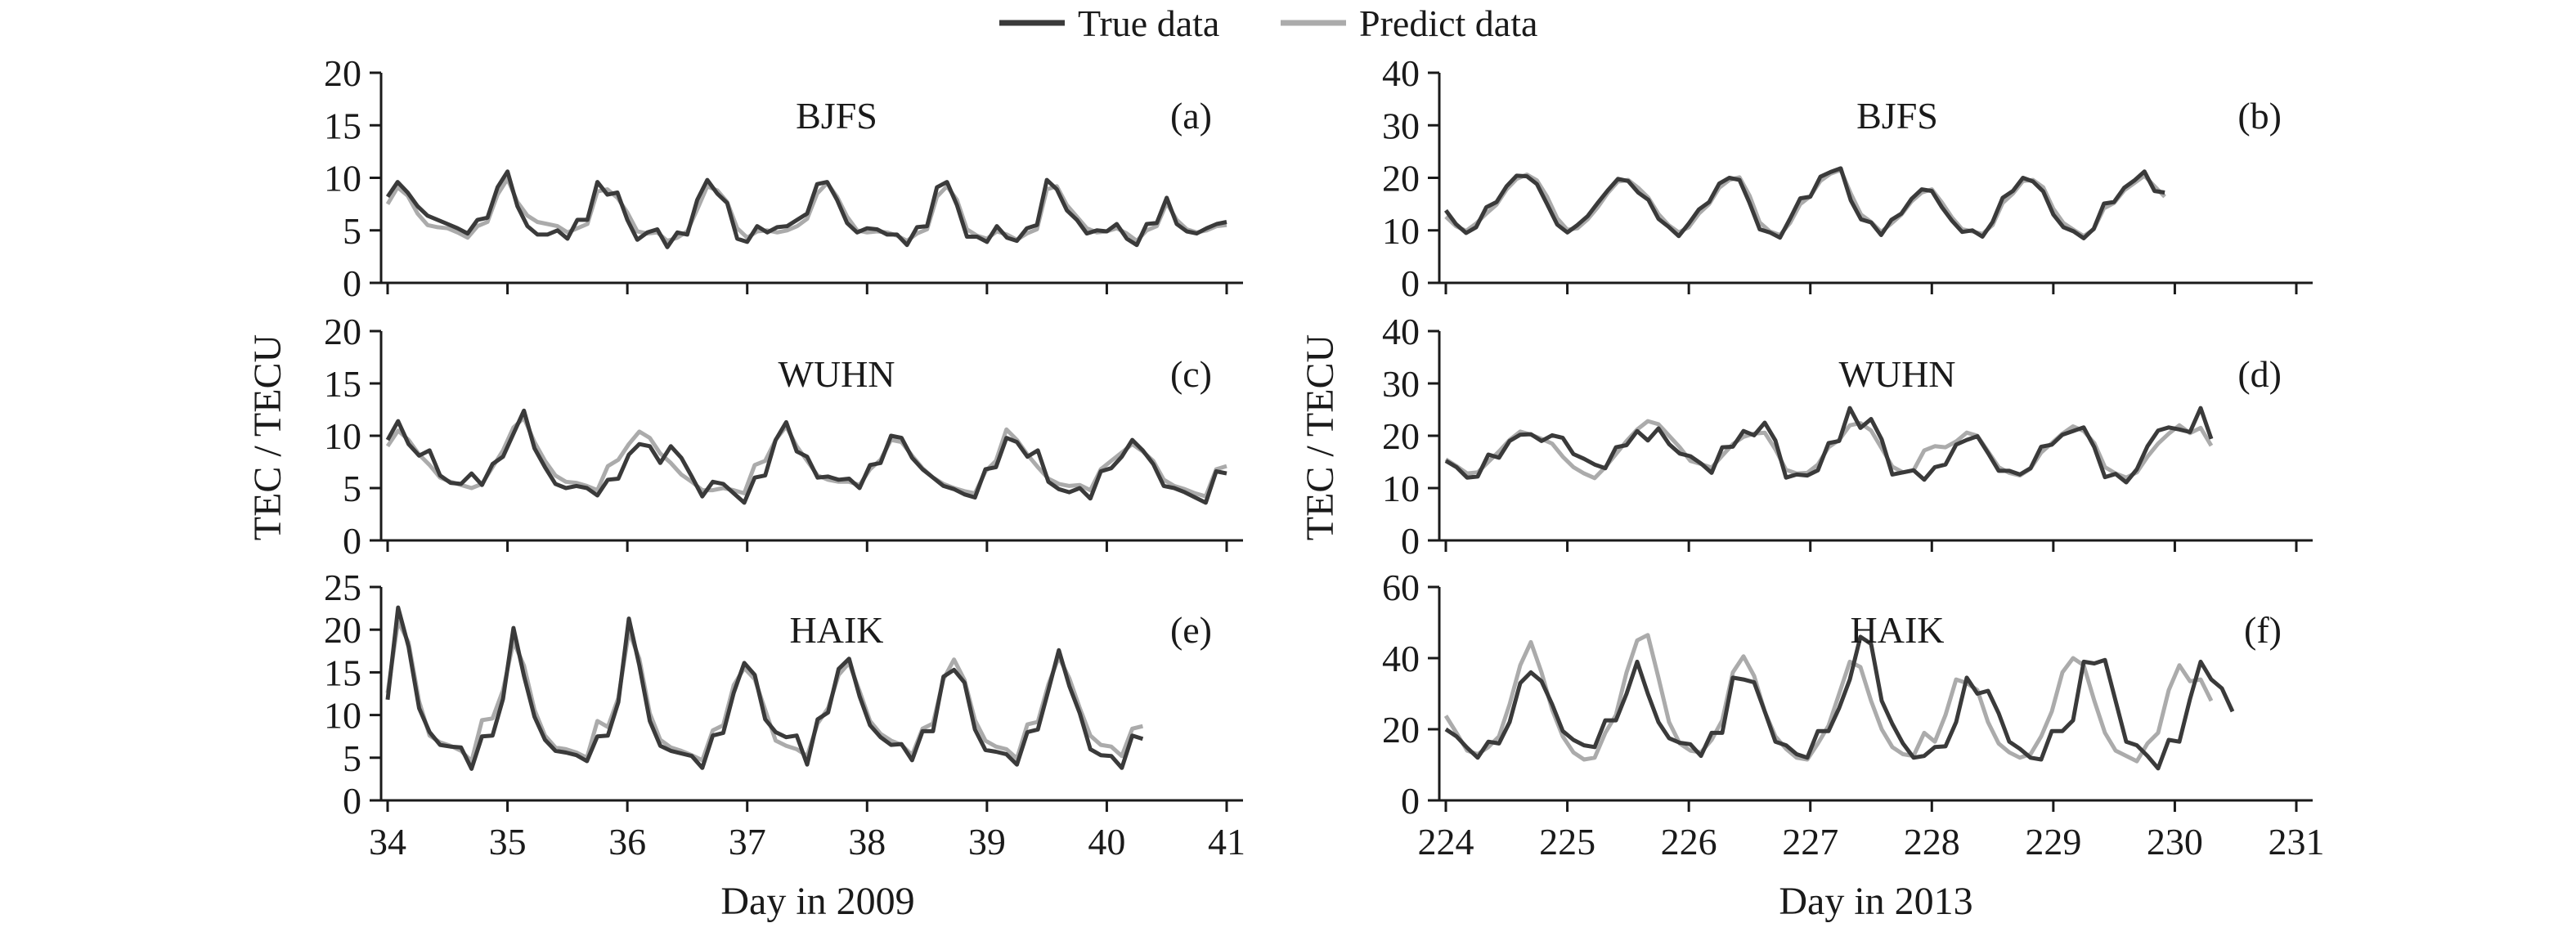  Describe the element at coordinates (2263, 630) in the screenshot. I see `panel-letter: (f)` at that location.